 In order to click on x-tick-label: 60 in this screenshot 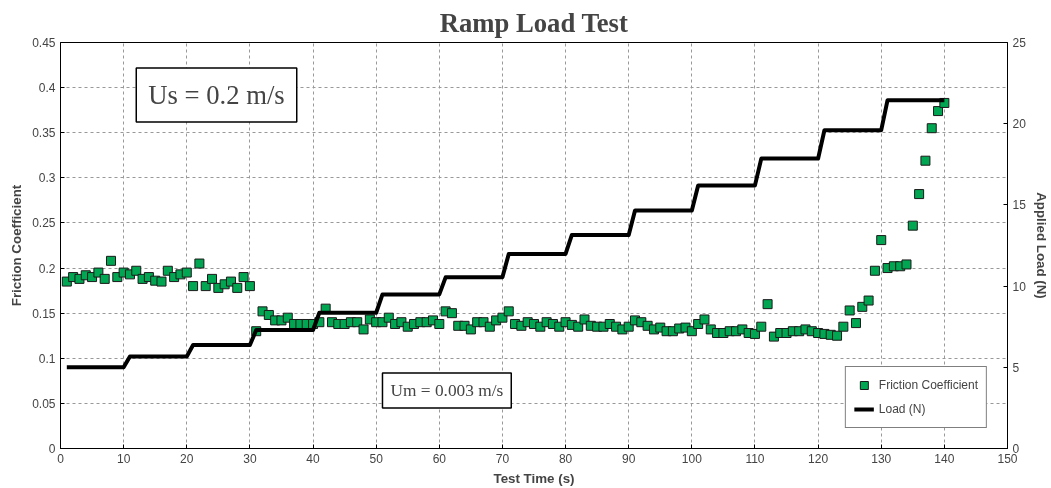, I will do `click(439, 458)`.